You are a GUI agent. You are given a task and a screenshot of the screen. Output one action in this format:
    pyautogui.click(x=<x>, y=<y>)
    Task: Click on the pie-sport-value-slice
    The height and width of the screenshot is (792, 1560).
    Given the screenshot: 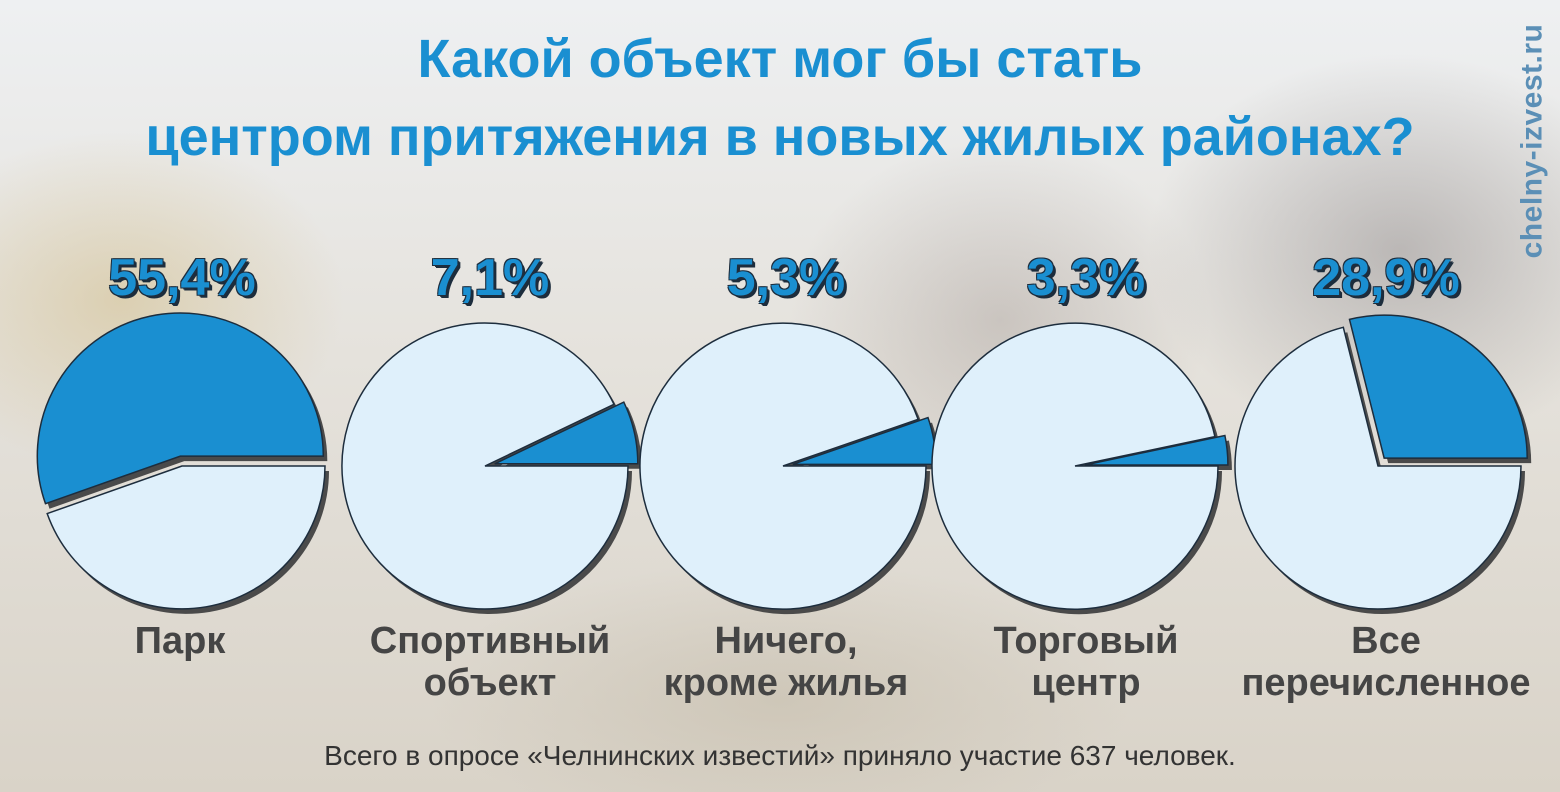 What is the action you would take?
    pyautogui.click(x=566, y=433)
    